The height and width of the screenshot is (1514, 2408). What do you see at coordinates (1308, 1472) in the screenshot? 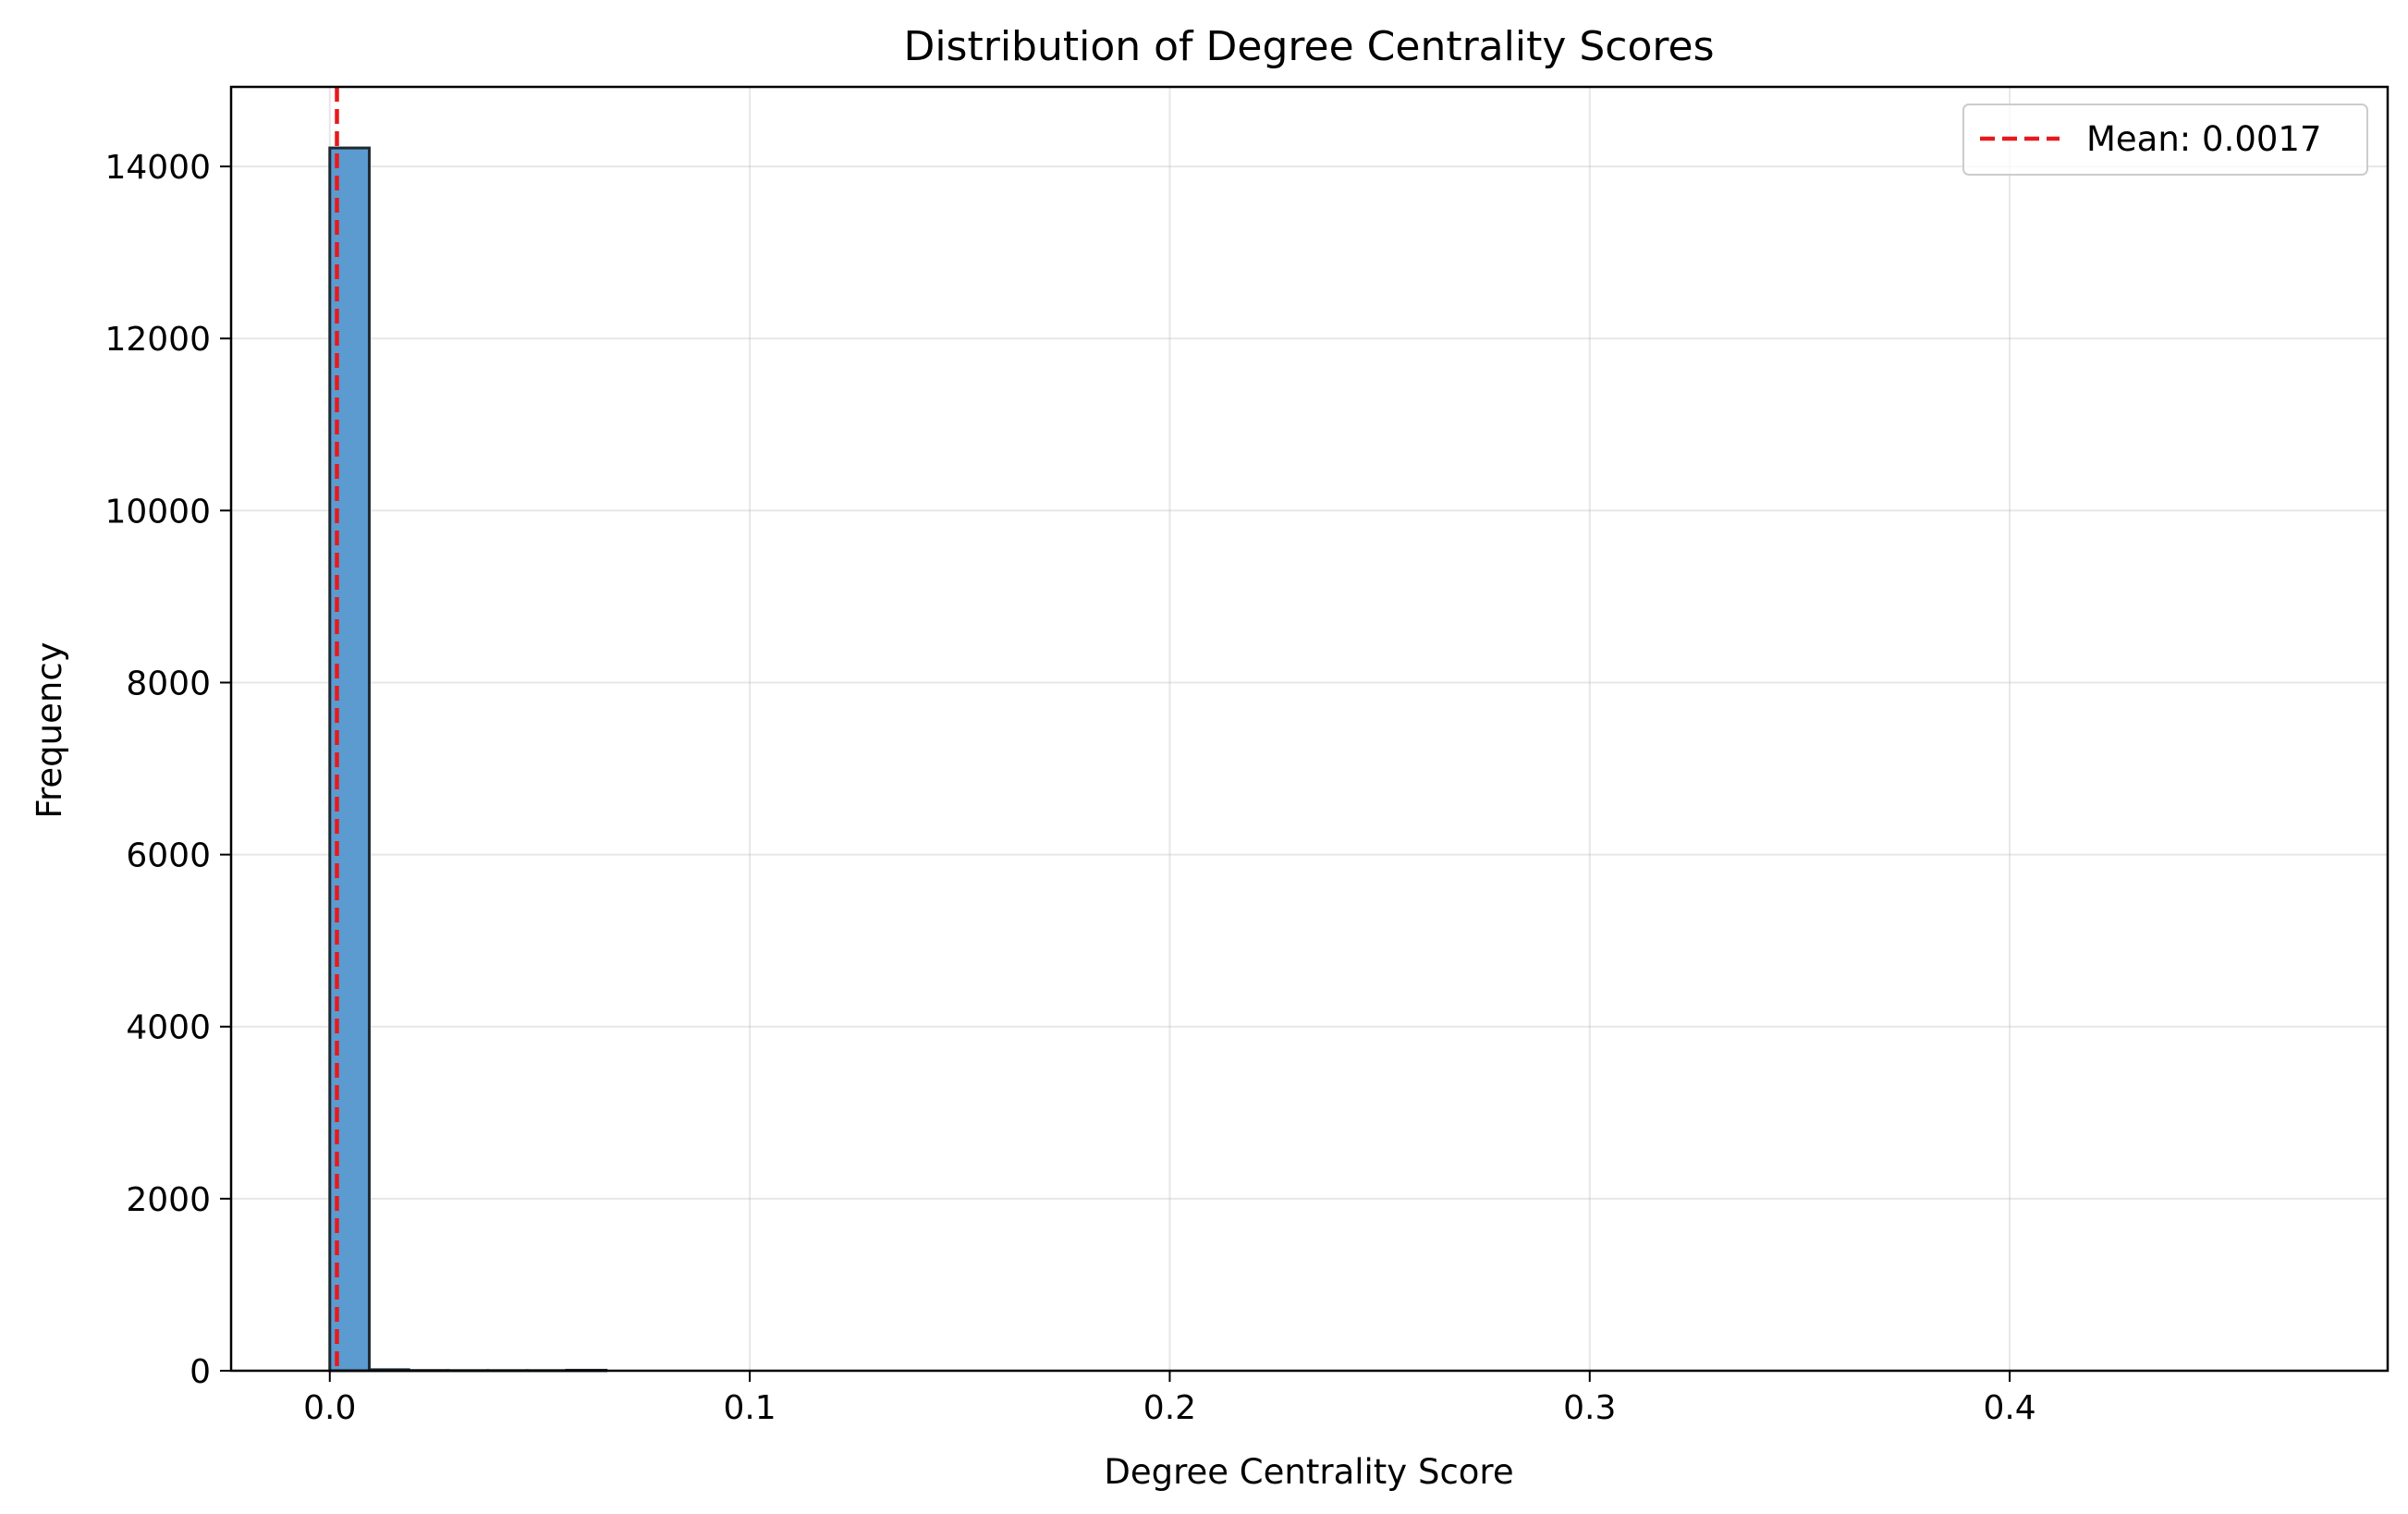
I see `x-axis-label: Degree Centrality Score` at bounding box center [1308, 1472].